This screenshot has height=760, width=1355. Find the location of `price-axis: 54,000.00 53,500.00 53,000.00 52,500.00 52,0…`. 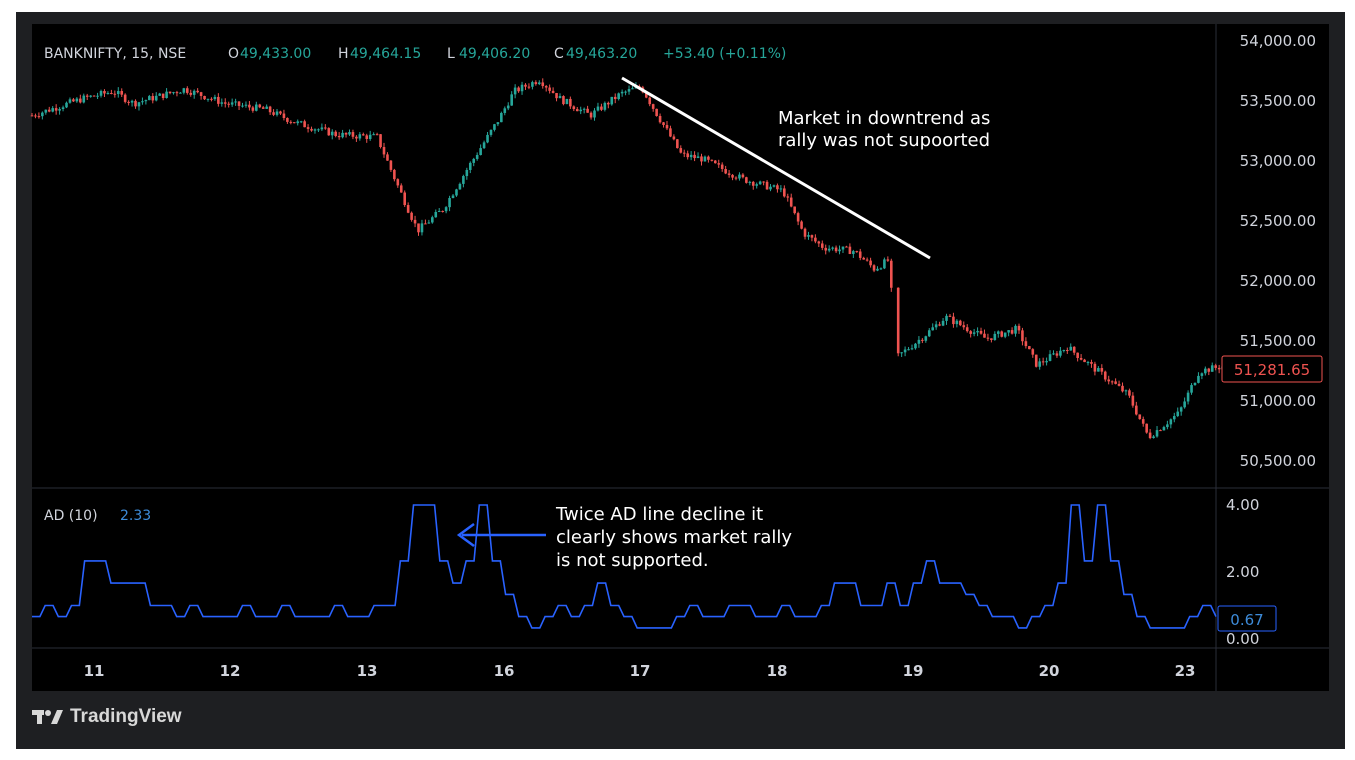

price-axis: 54,000.00 53,500.00 53,000.00 52,500.00 52,0… is located at coordinates (1278, 251).